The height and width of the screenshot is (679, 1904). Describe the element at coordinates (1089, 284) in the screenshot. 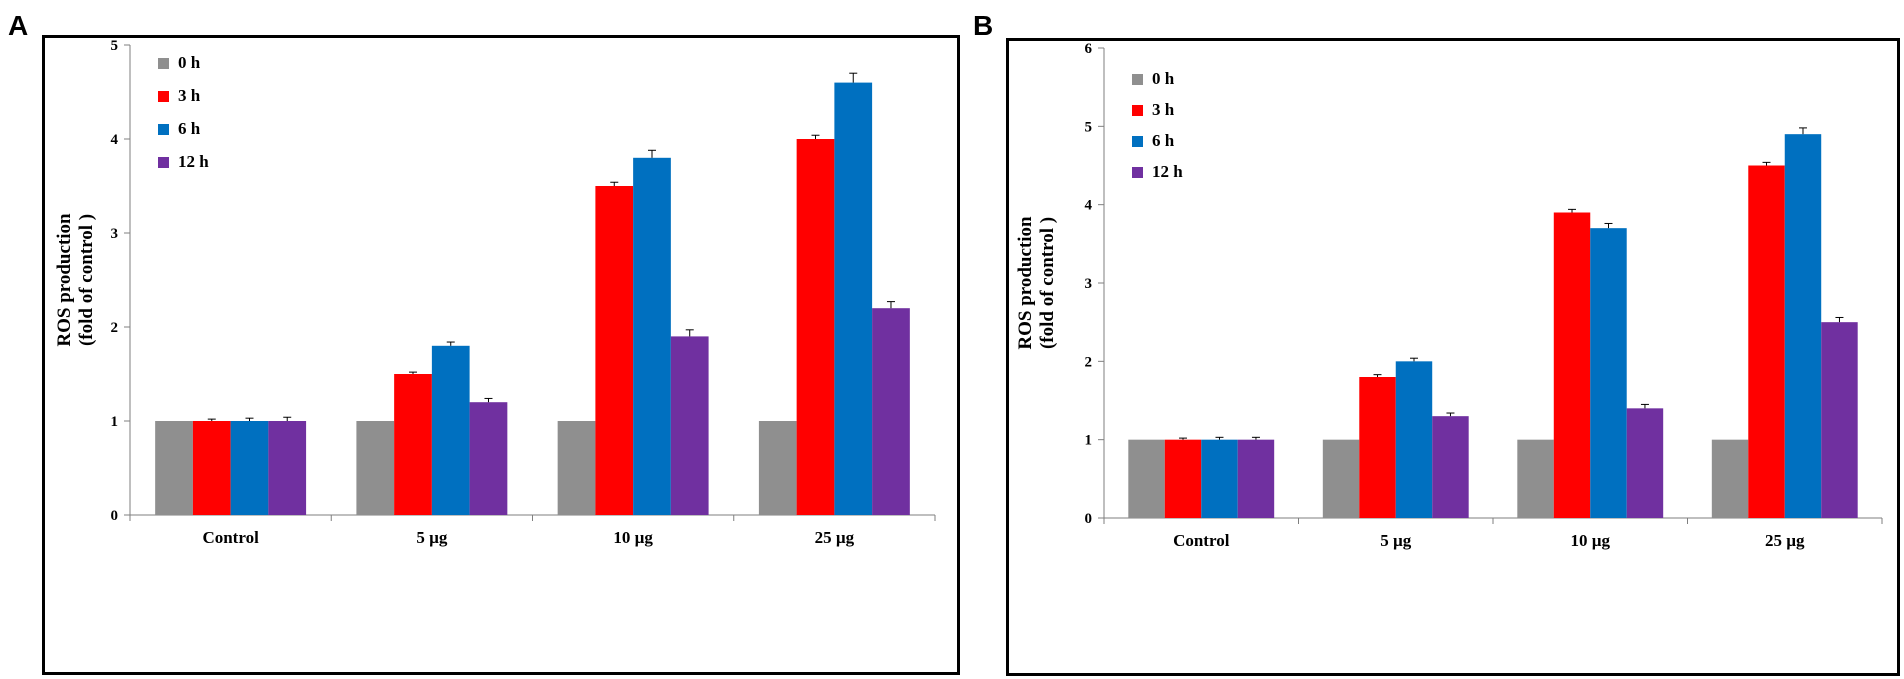

I see `chart-b-y-tick-label: 3` at that location.